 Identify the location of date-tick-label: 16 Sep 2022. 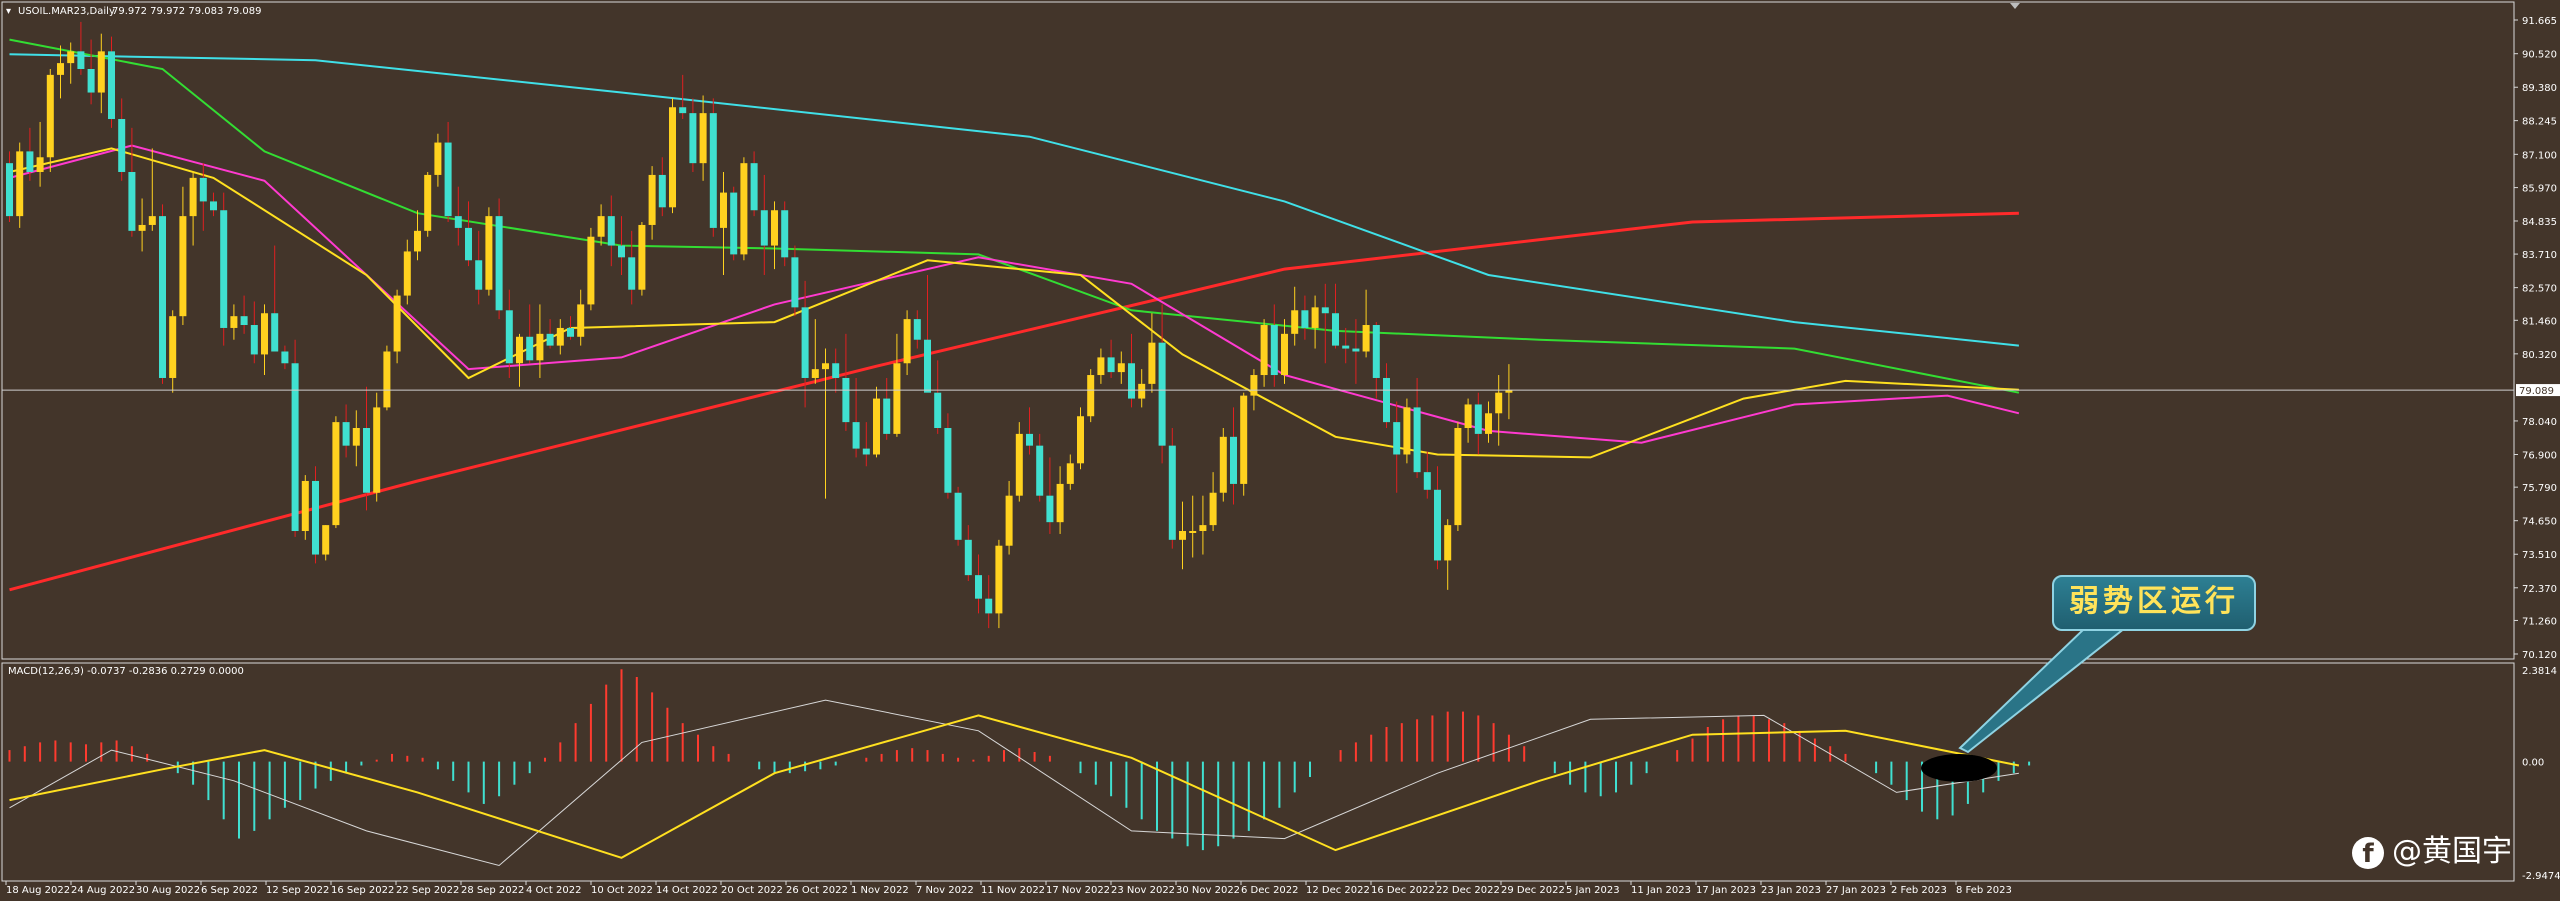
(362, 890).